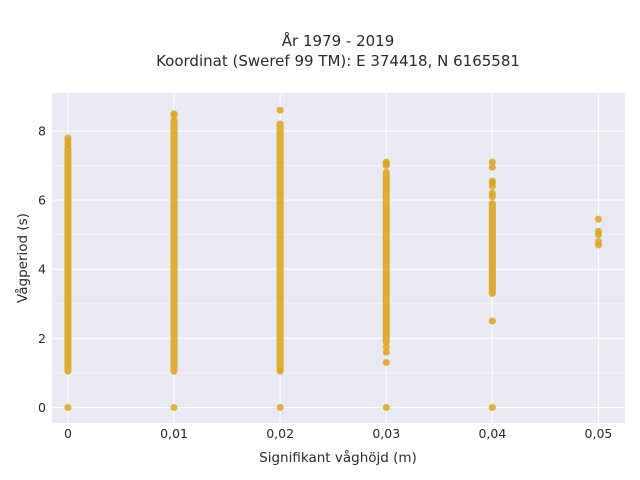 Image resolution: width=640 pixels, height=480 pixels. What do you see at coordinates (338, 433) in the screenshot?
I see `x-tick-labels: 0 0,01 0,02 0,03 0,04 0,05` at bounding box center [338, 433].